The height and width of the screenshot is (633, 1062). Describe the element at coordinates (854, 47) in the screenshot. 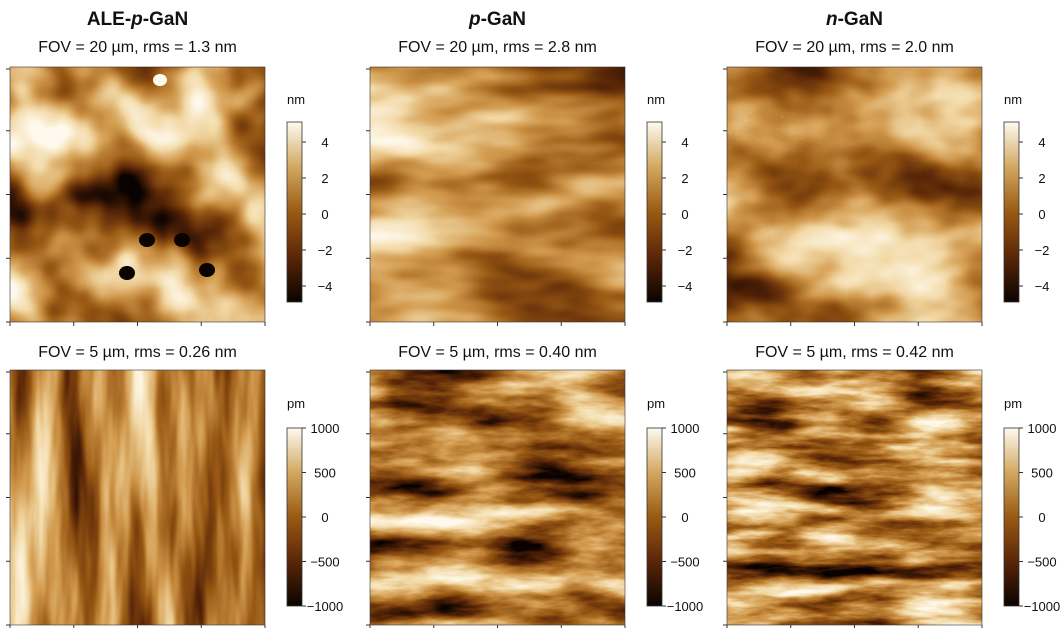

I see `panel-caption: FOV = 20 µm, rms = 2.0 nm` at that location.